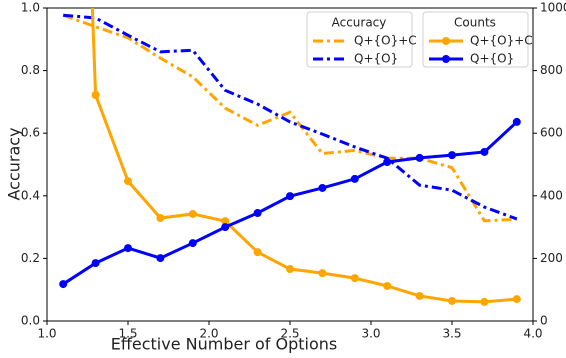  What do you see at coordinates (551, 195) in the screenshot?
I see `y2-tick-label: 400` at bounding box center [551, 195].